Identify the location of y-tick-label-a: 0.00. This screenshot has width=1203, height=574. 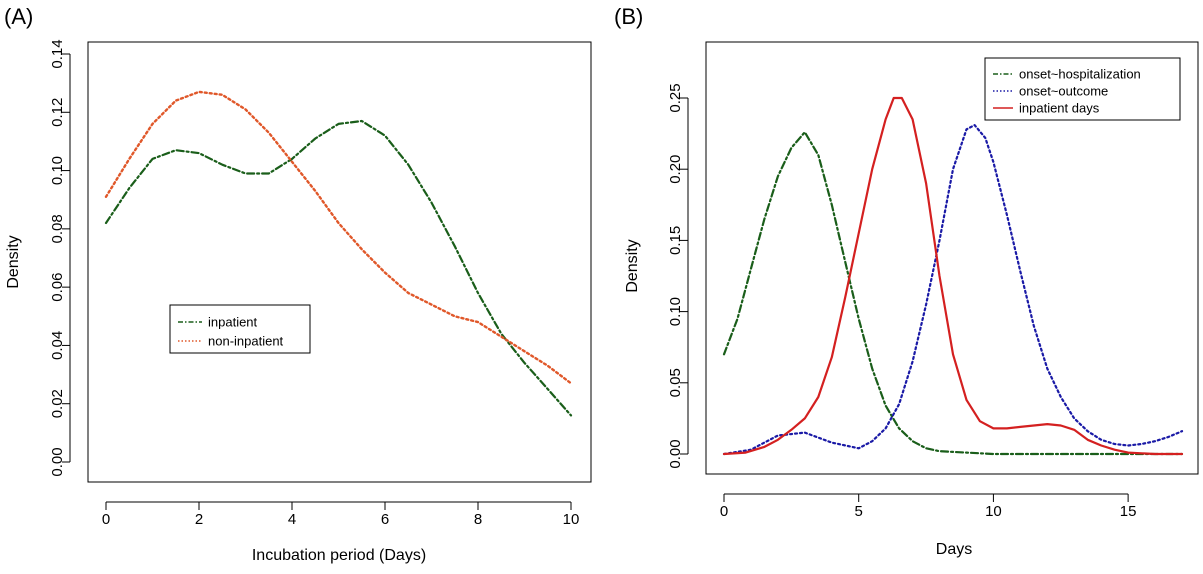
(57, 461).